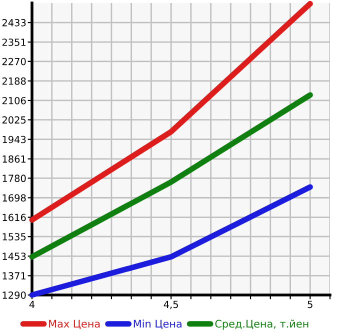  I want to click on y-tick-label: 2025, so click(14, 120).